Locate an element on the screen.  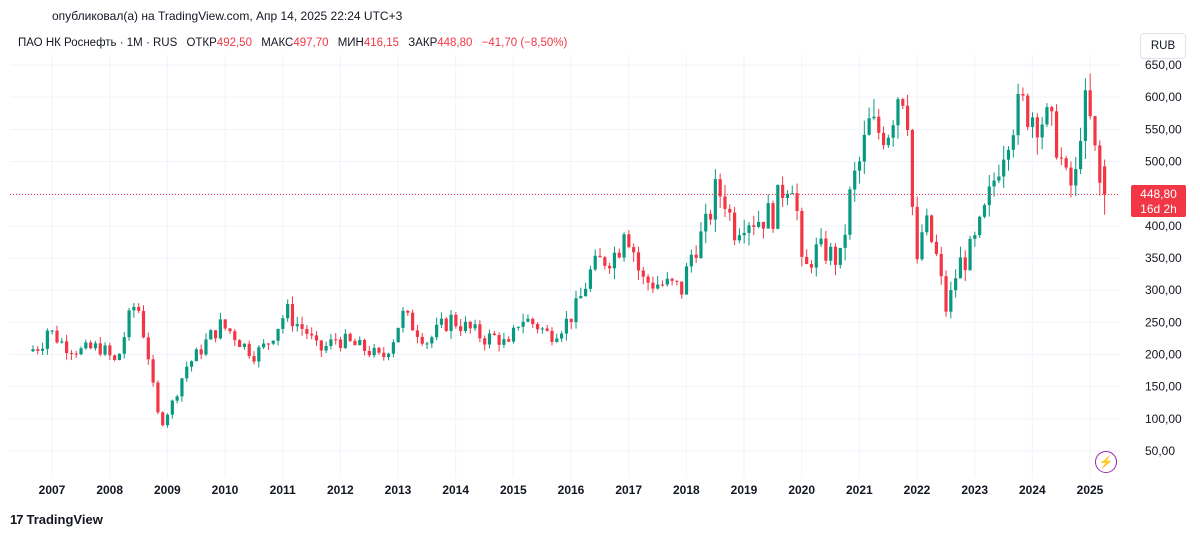
low-value: 416,15 is located at coordinates (381, 43).